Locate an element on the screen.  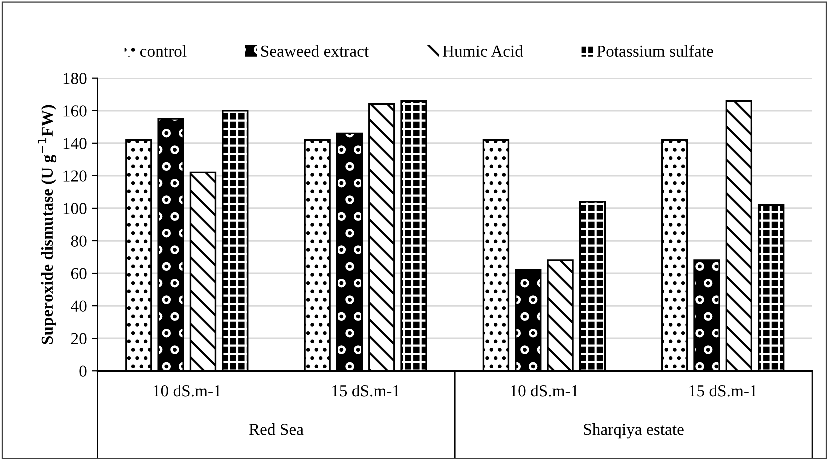
y-tick-label: 140 is located at coordinates (75, 144).